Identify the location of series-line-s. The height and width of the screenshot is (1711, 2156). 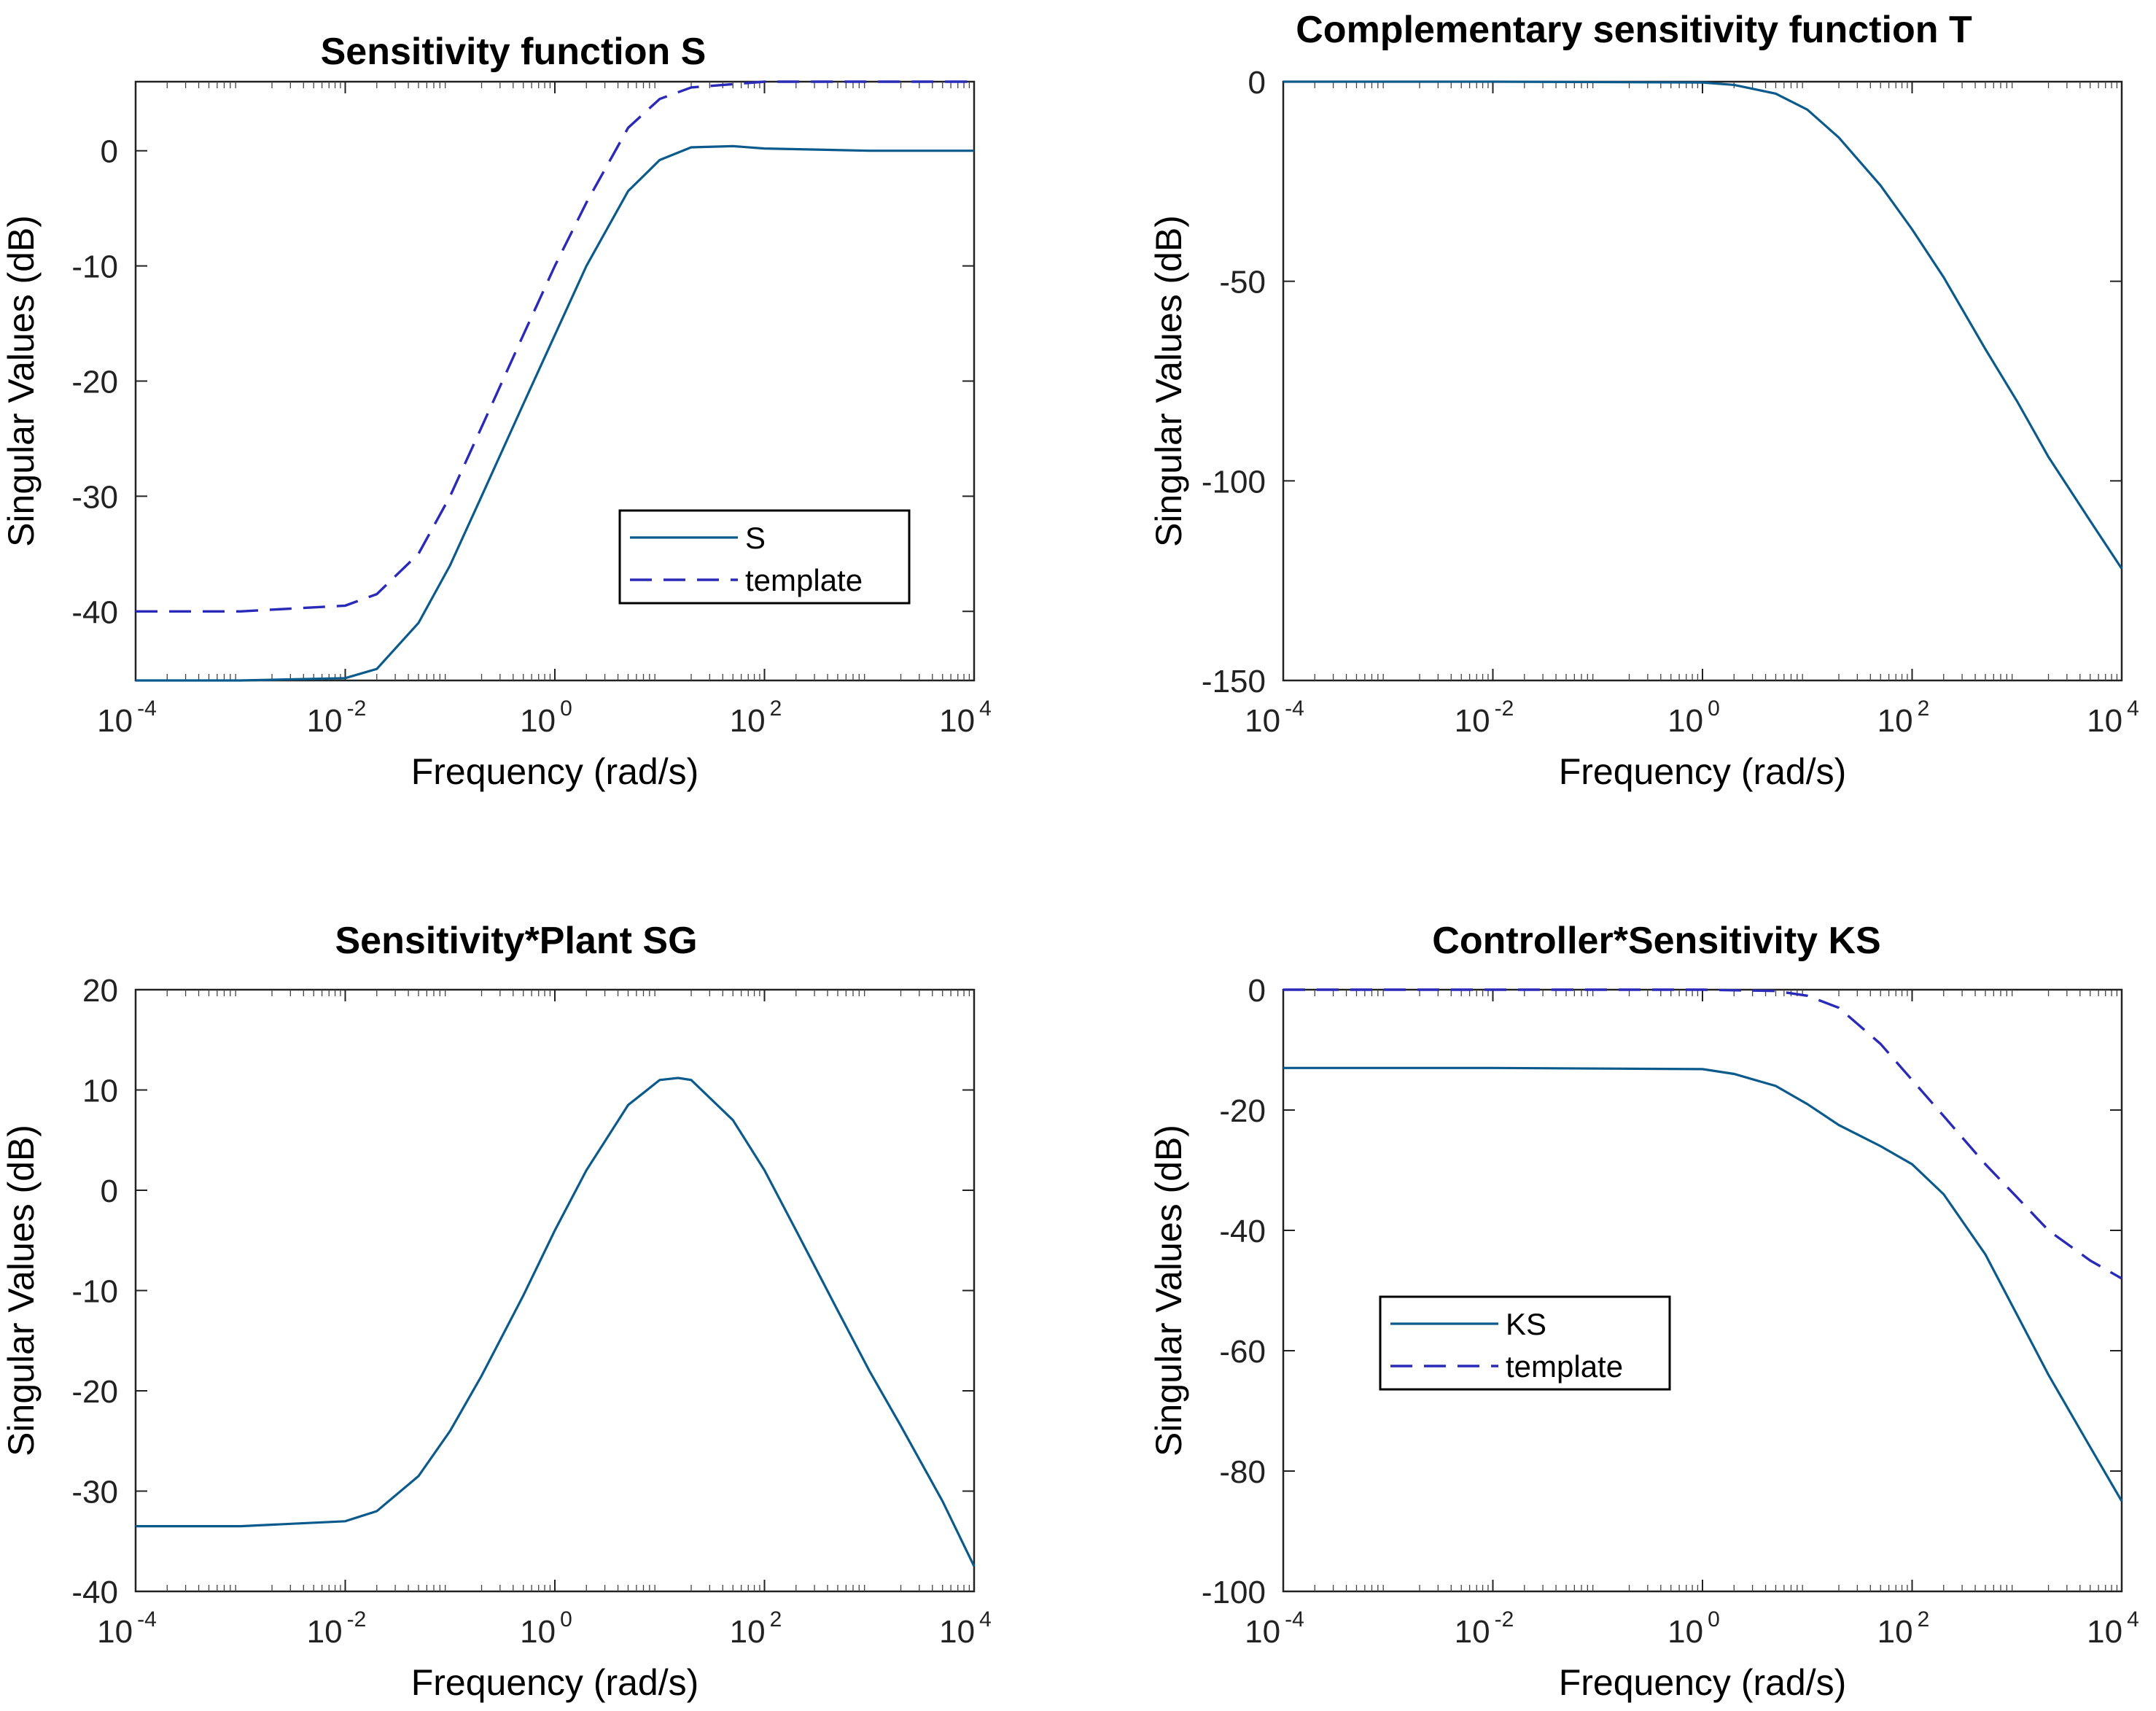
(555, 413).